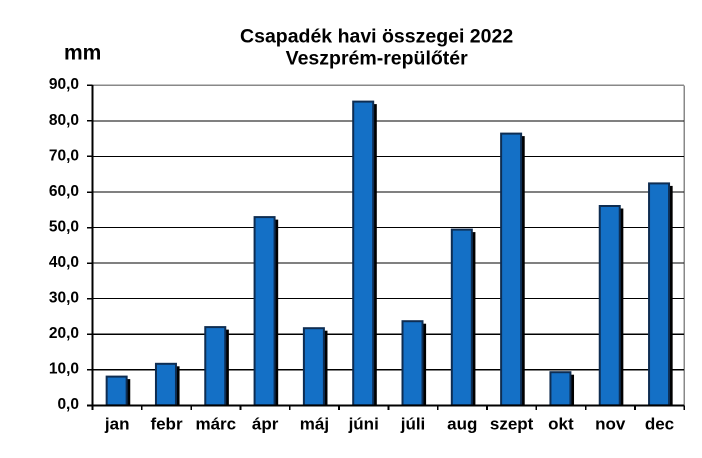  I want to click on svg-text: szept, so click(512, 423).